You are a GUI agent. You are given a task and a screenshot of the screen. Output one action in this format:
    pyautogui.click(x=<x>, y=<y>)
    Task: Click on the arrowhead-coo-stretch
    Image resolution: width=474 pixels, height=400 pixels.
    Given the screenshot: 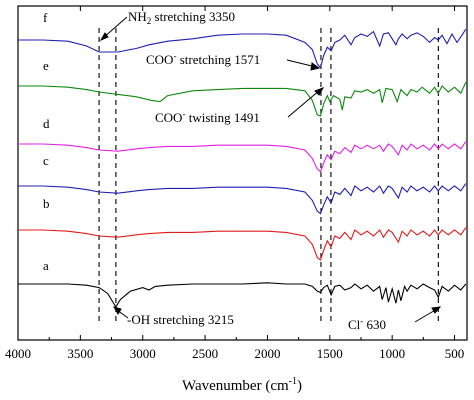 What is the action you would take?
    pyautogui.click(x=315, y=66)
    